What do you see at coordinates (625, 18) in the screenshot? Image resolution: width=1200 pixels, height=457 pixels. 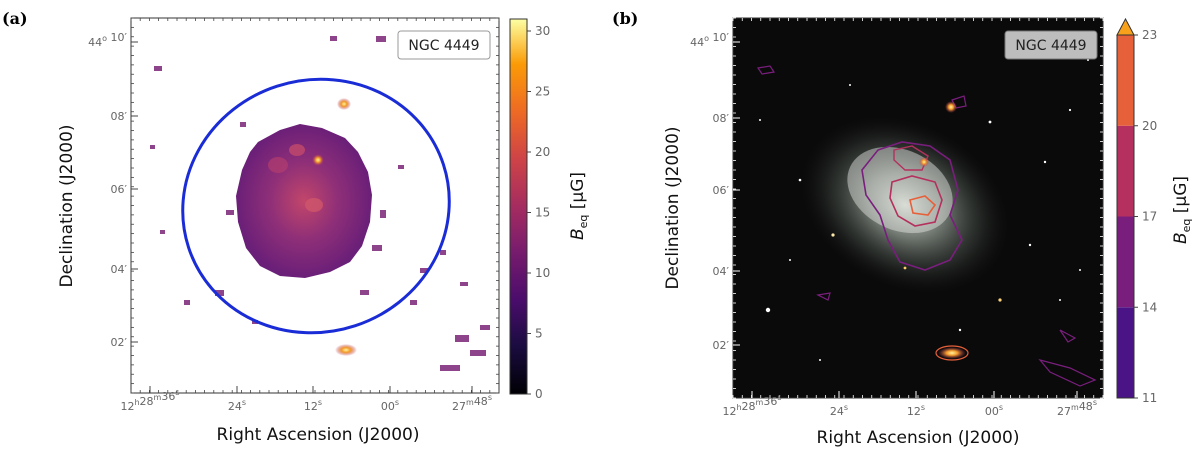 I see `panel-label-b: (b)` at bounding box center [625, 18].